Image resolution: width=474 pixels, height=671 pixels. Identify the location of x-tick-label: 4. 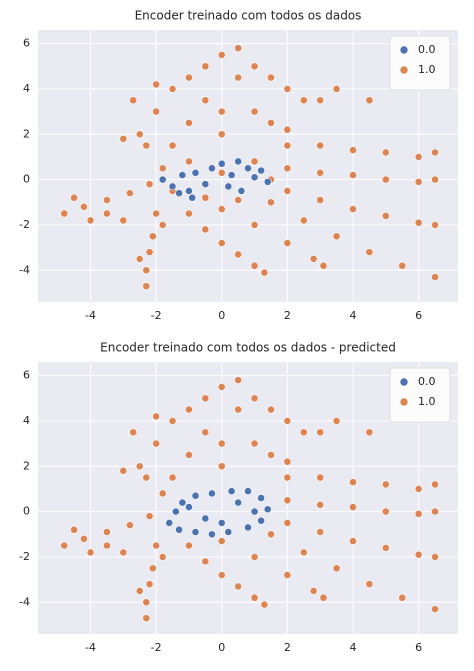
(353, 647).